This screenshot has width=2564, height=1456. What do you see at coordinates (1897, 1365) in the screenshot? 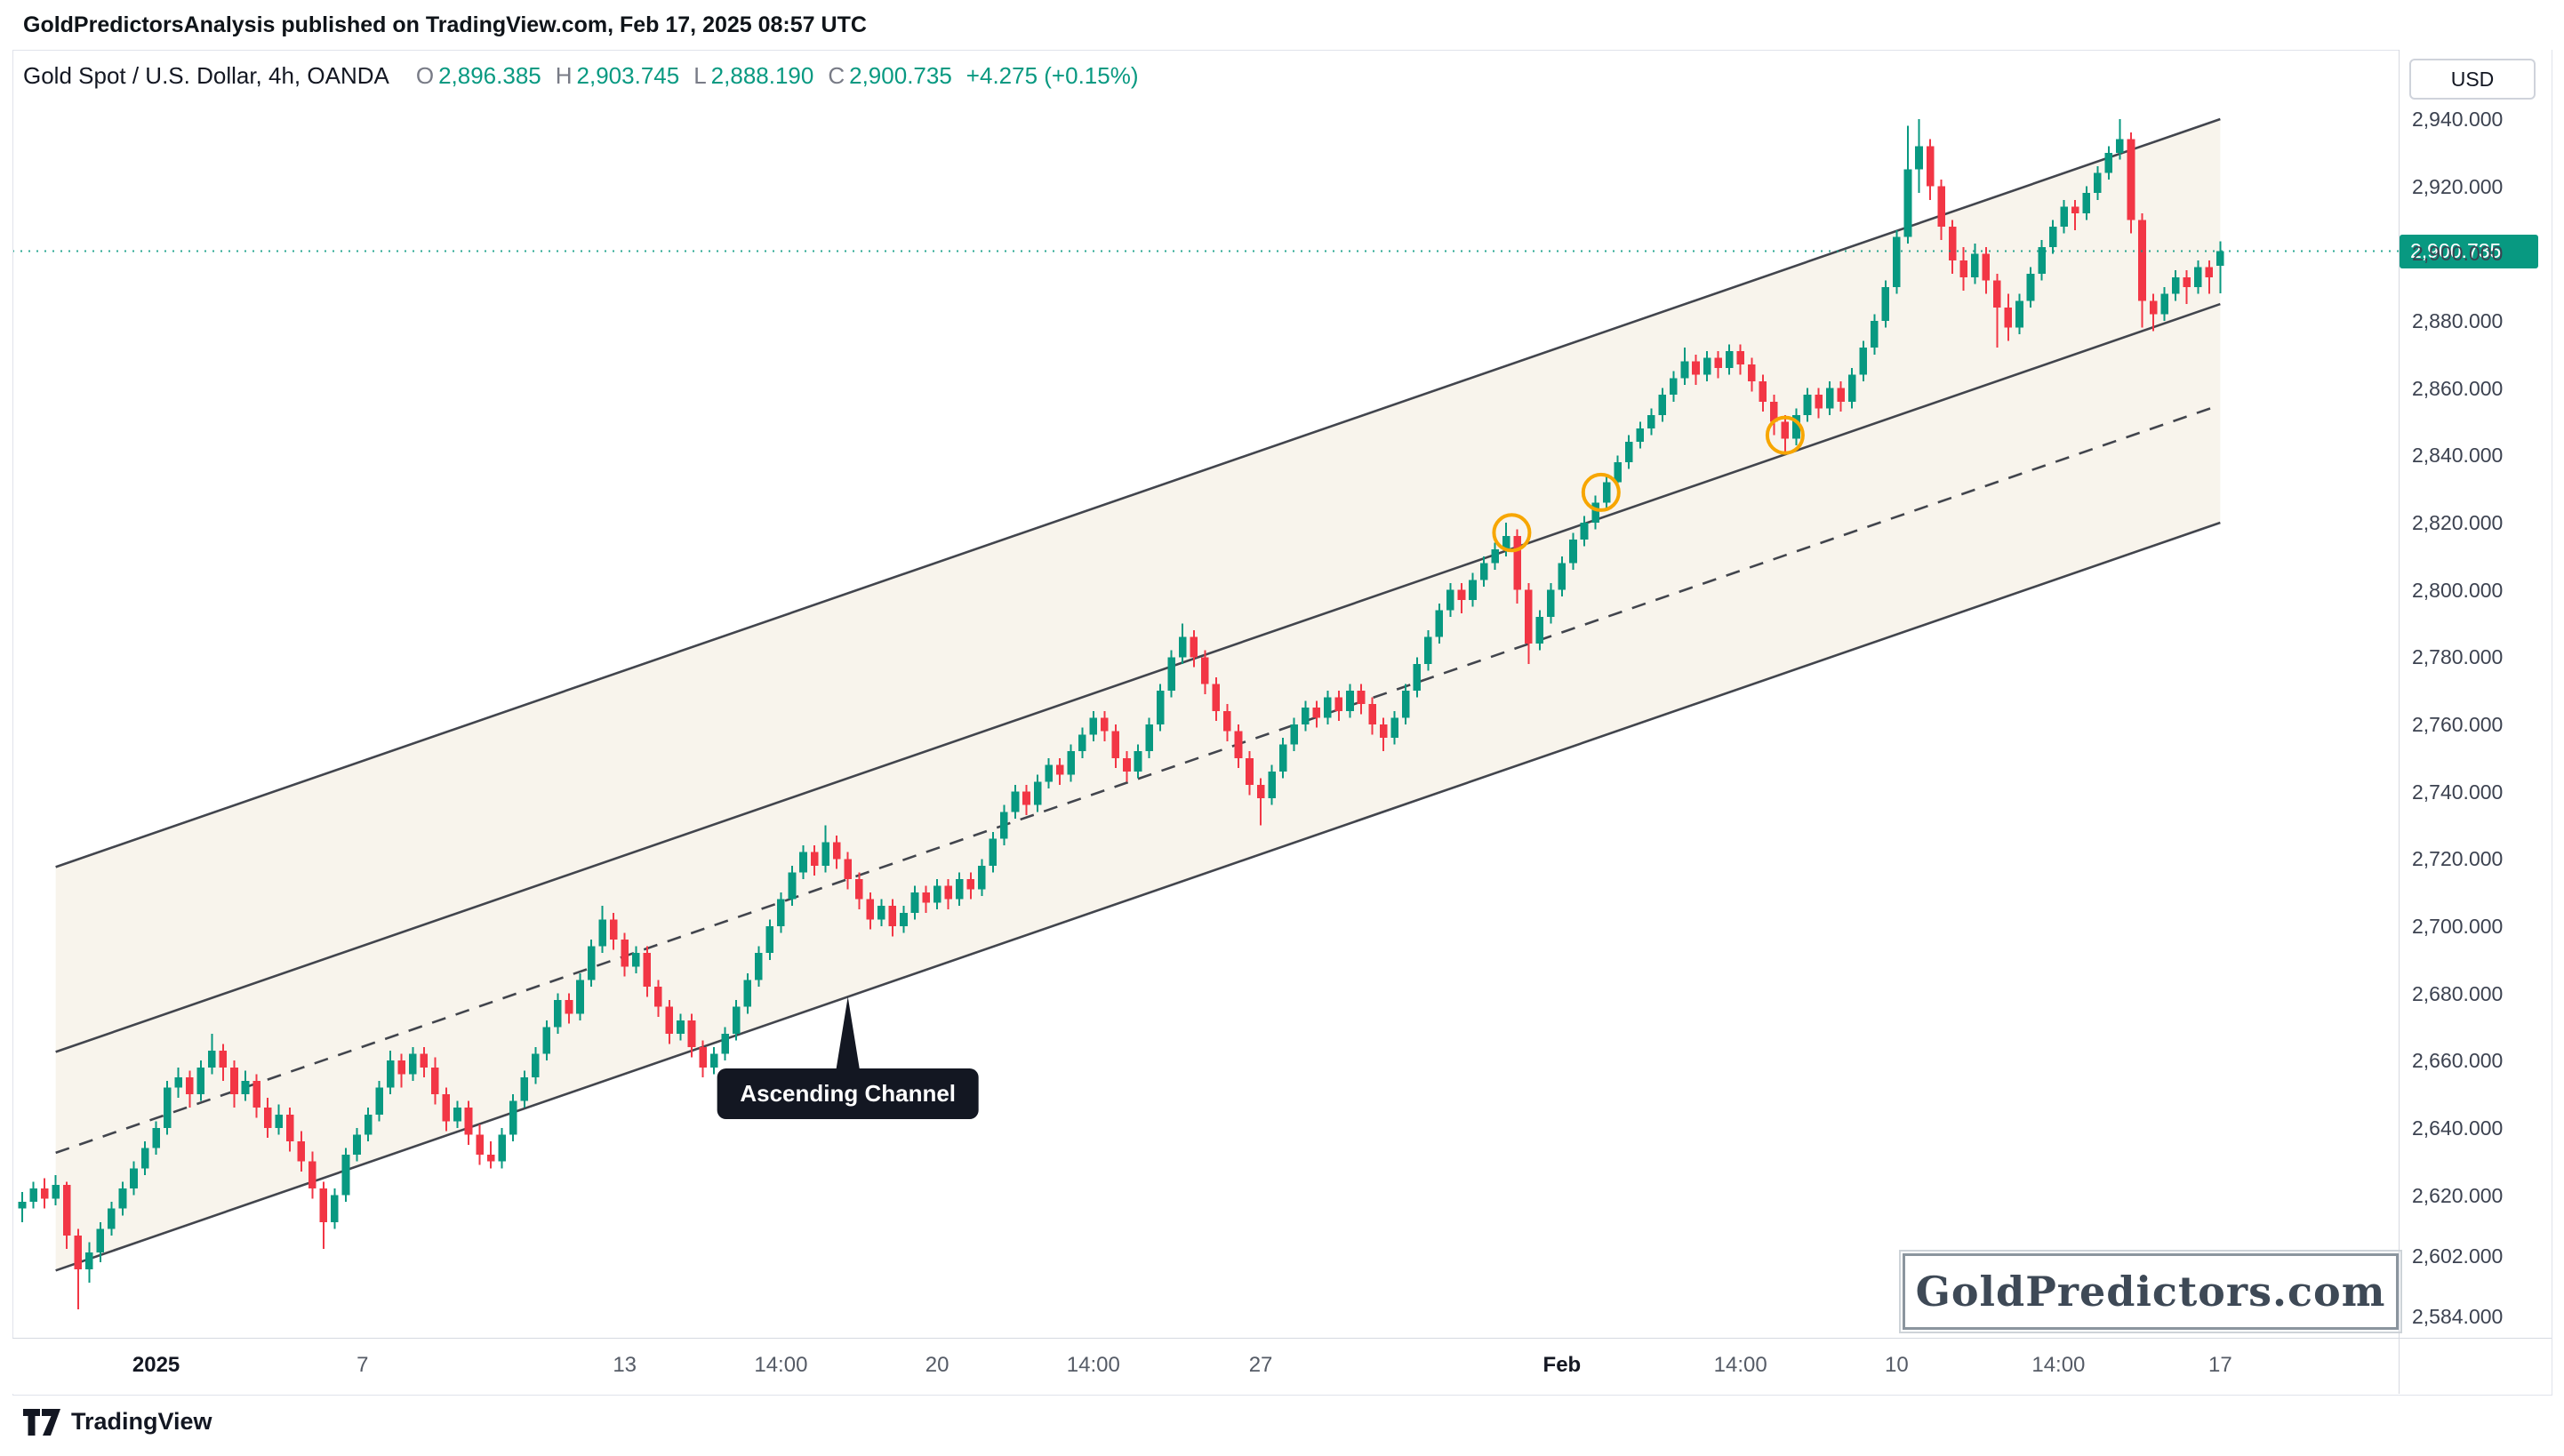
I see `time-axis-label: 10` at bounding box center [1897, 1365].